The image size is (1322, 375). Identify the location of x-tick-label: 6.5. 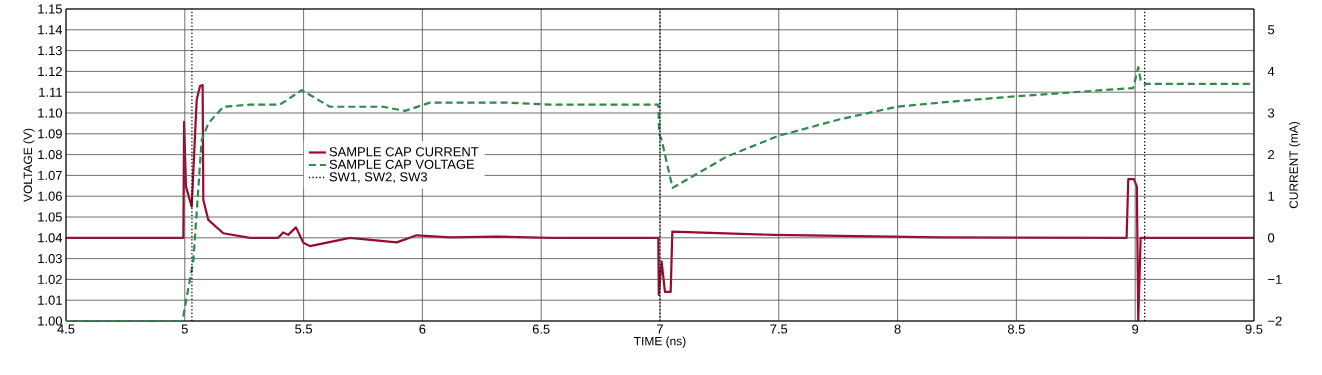
(541, 329).